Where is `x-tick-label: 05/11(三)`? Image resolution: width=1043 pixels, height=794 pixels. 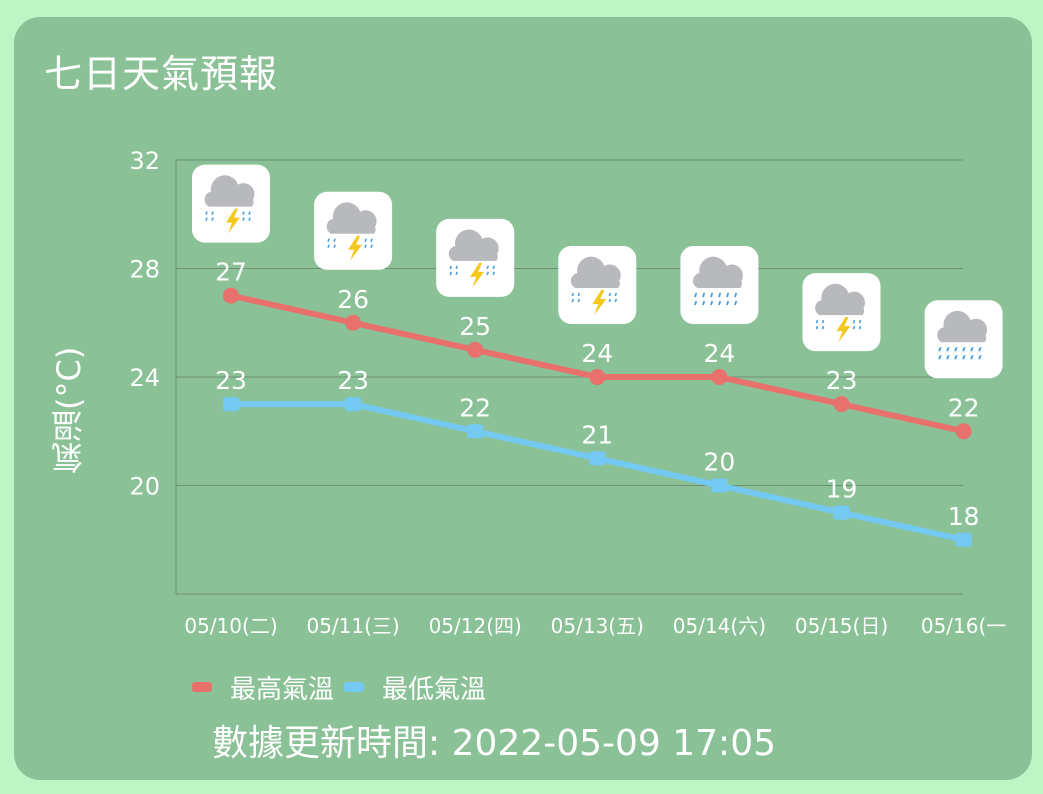
x-tick-label: 05/11(三) is located at coordinates (352, 626).